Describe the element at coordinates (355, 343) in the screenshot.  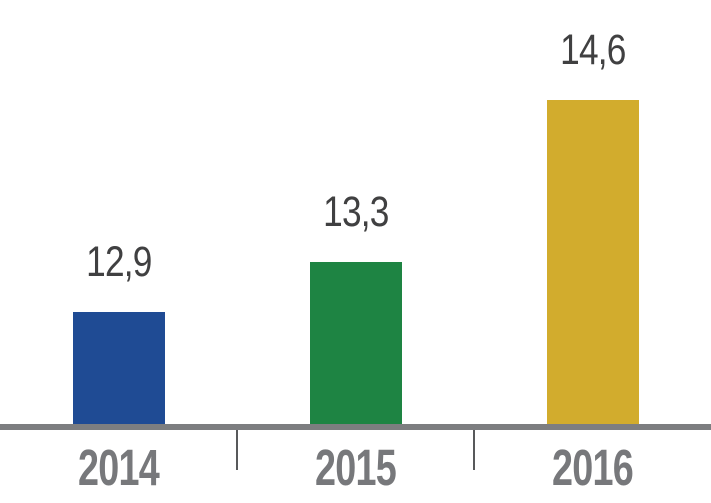
I see `bar-2015` at that location.